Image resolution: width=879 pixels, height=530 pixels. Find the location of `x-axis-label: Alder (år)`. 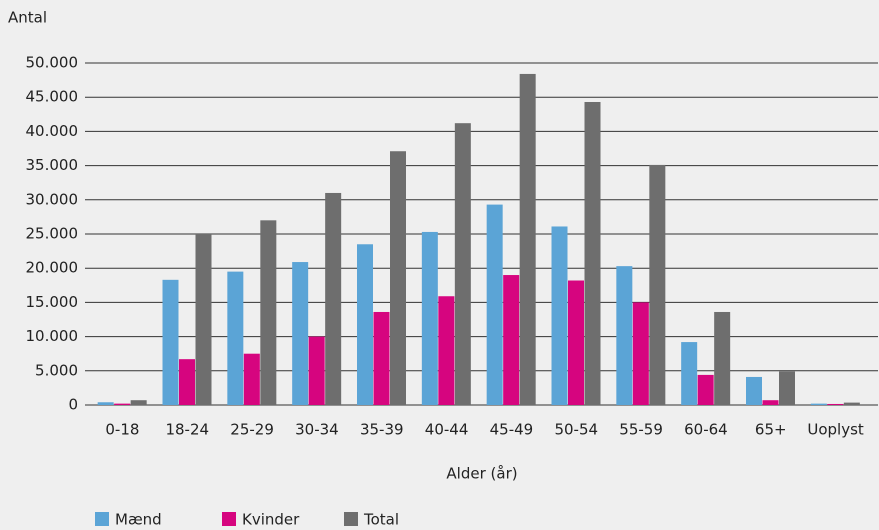

x-axis-label: Alder (år) is located at coordinates (481, 474).